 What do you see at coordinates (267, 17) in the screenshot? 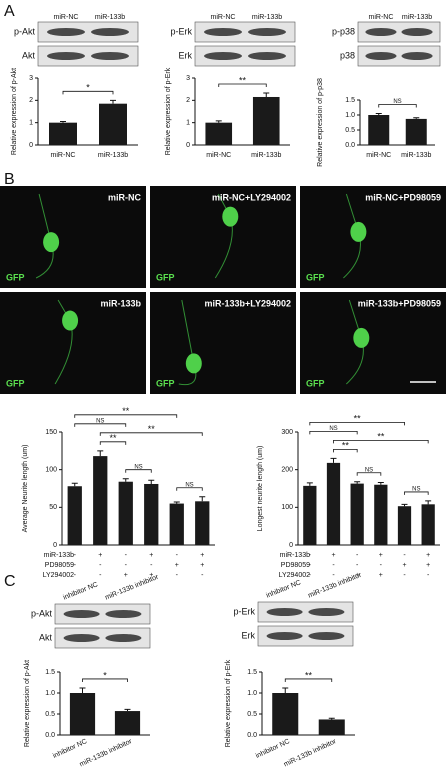
I see `lane-label: miR-133b` at bounding box center [267, 17].